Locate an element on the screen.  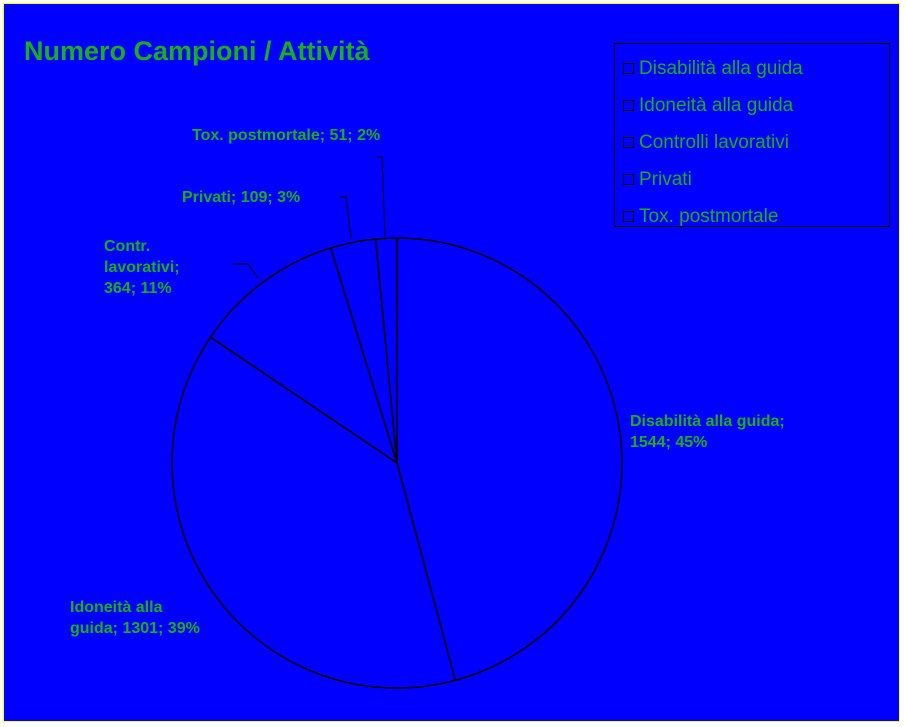
slice-label-idoneita: Idoneità alla guida; 1301; 39% is located at coordinates (135, 618).